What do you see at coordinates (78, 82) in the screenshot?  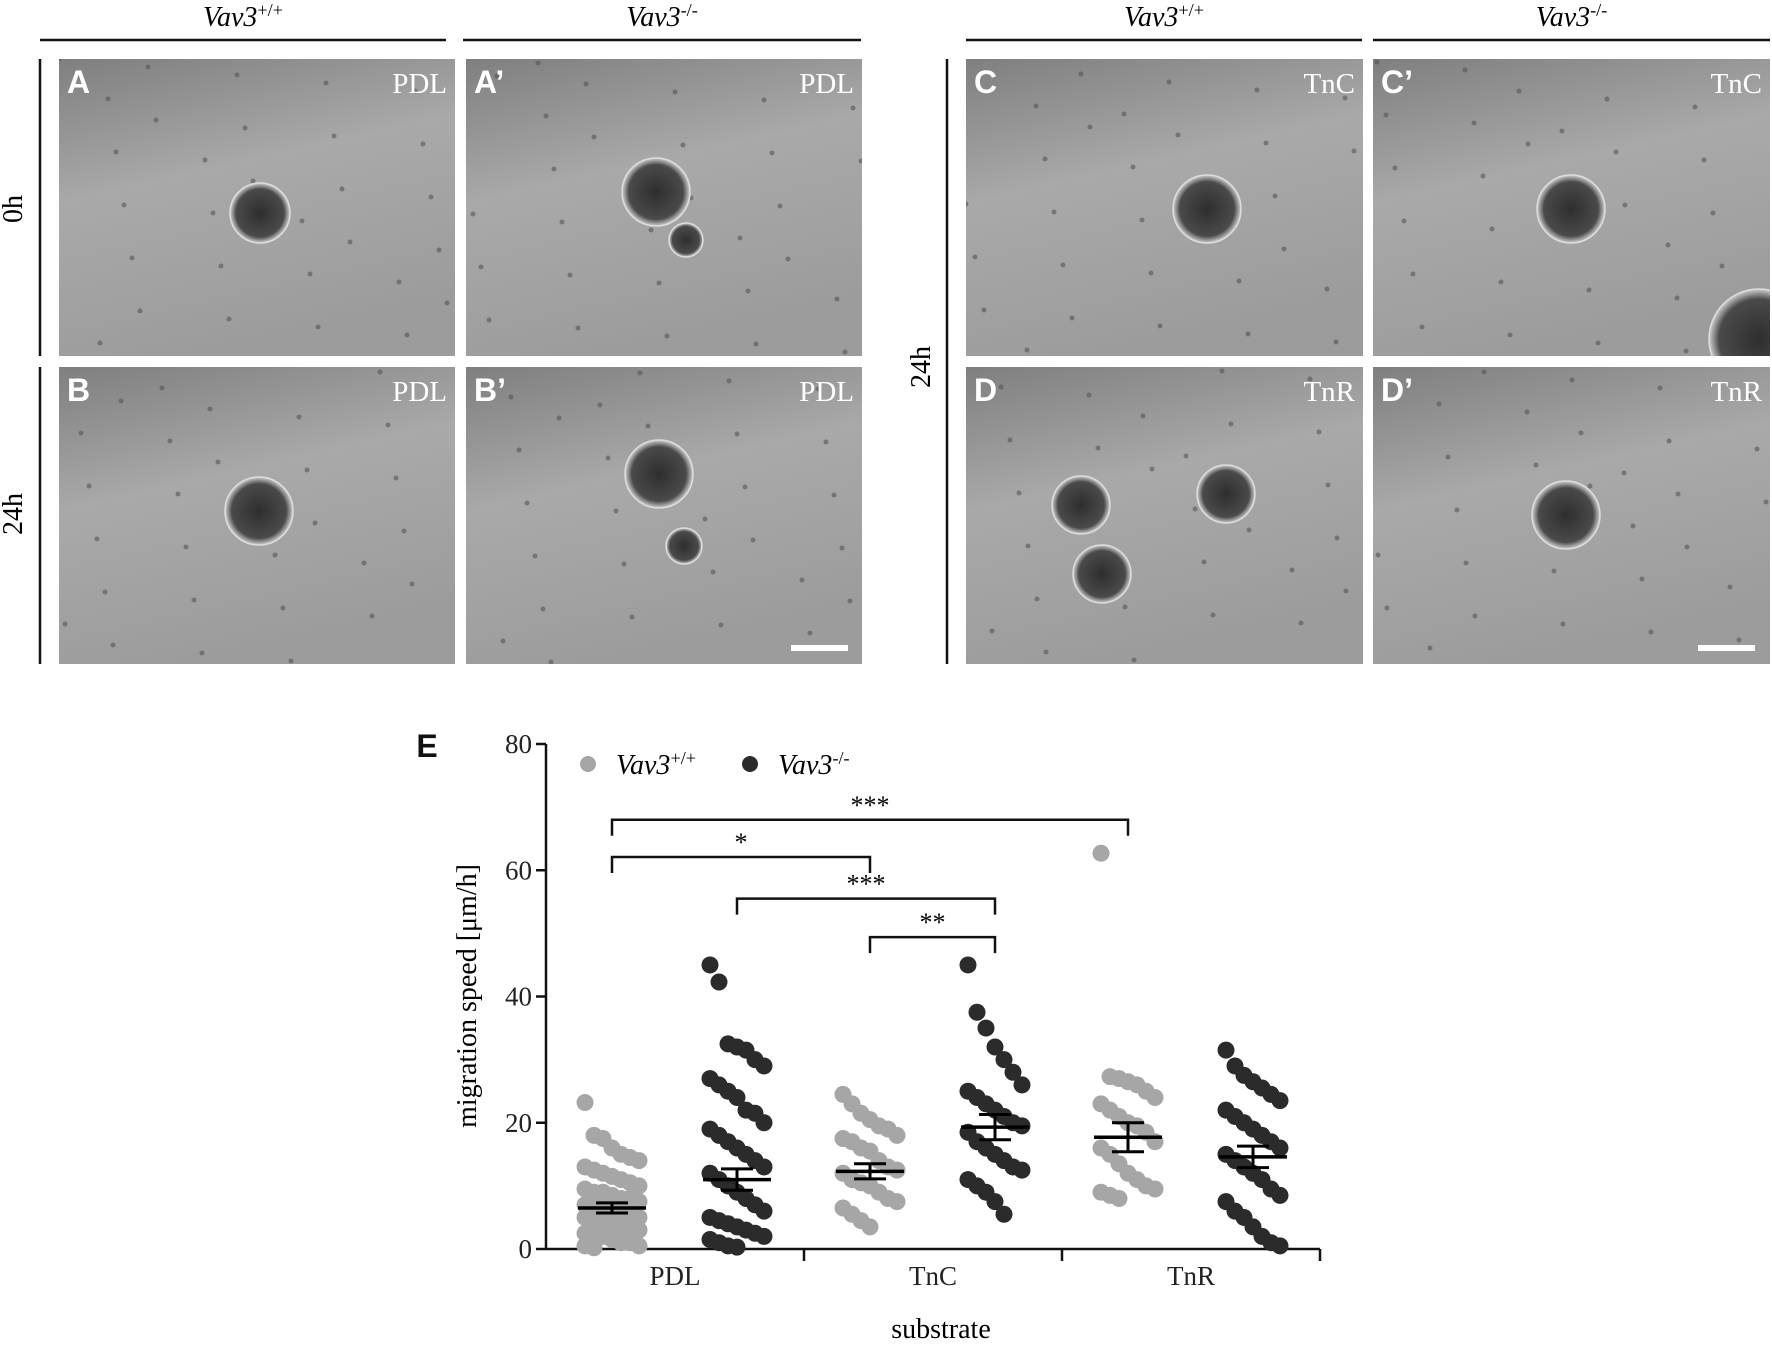 I see `panel-letter: A` at bounding box center [78, 82].